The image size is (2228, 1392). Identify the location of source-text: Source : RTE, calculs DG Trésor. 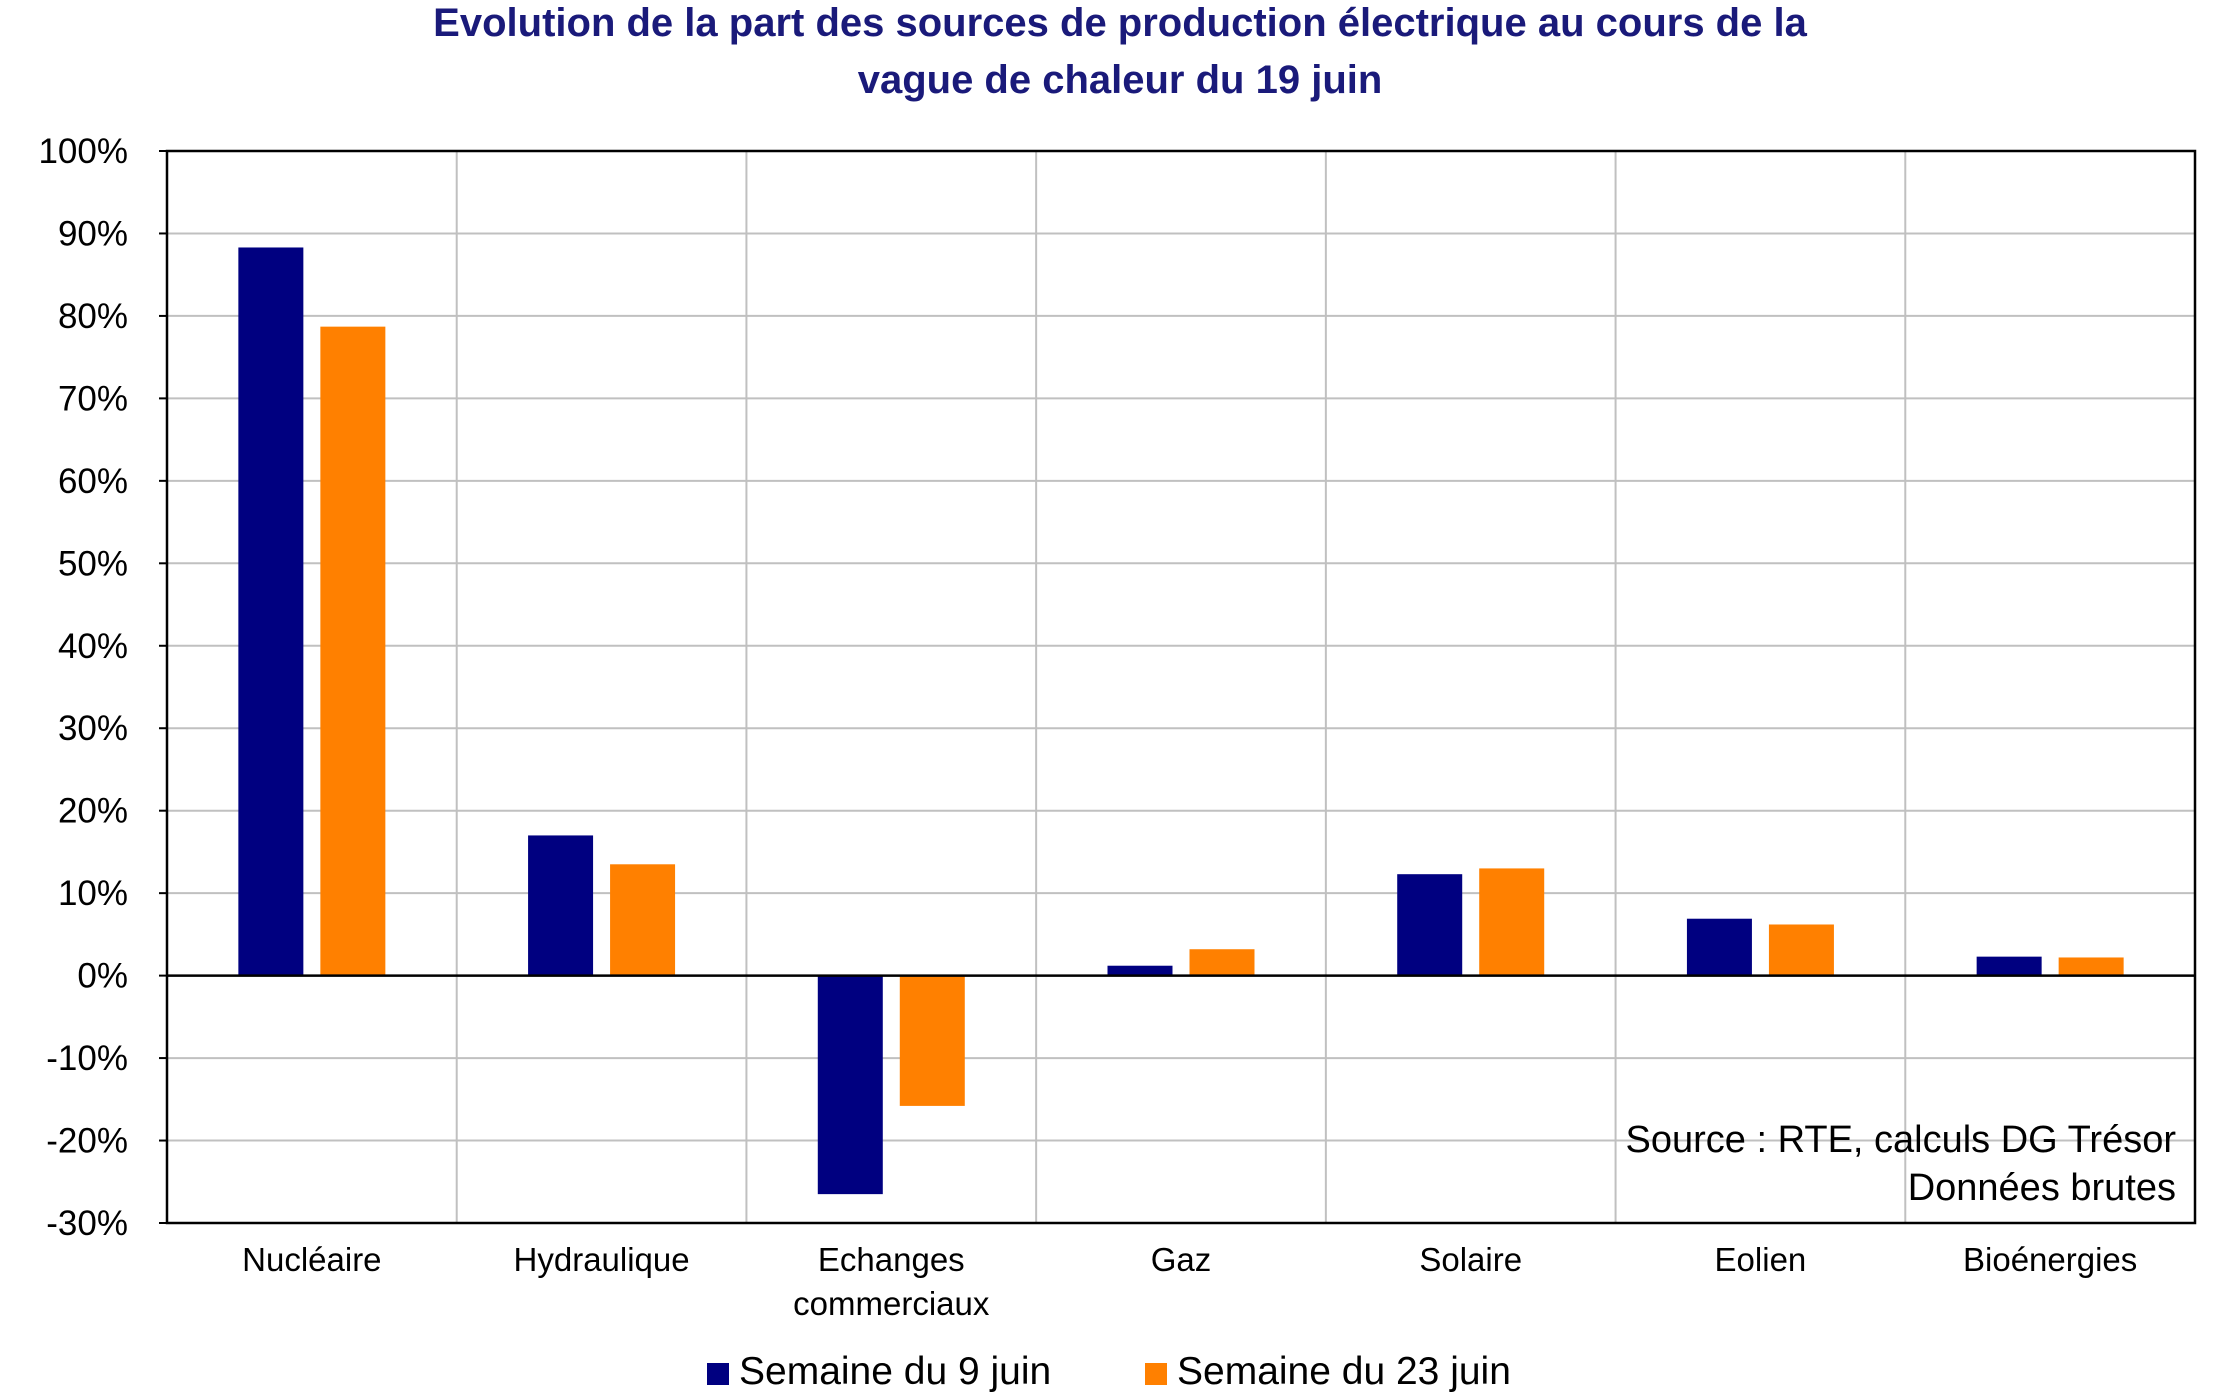
(1901, 1140).